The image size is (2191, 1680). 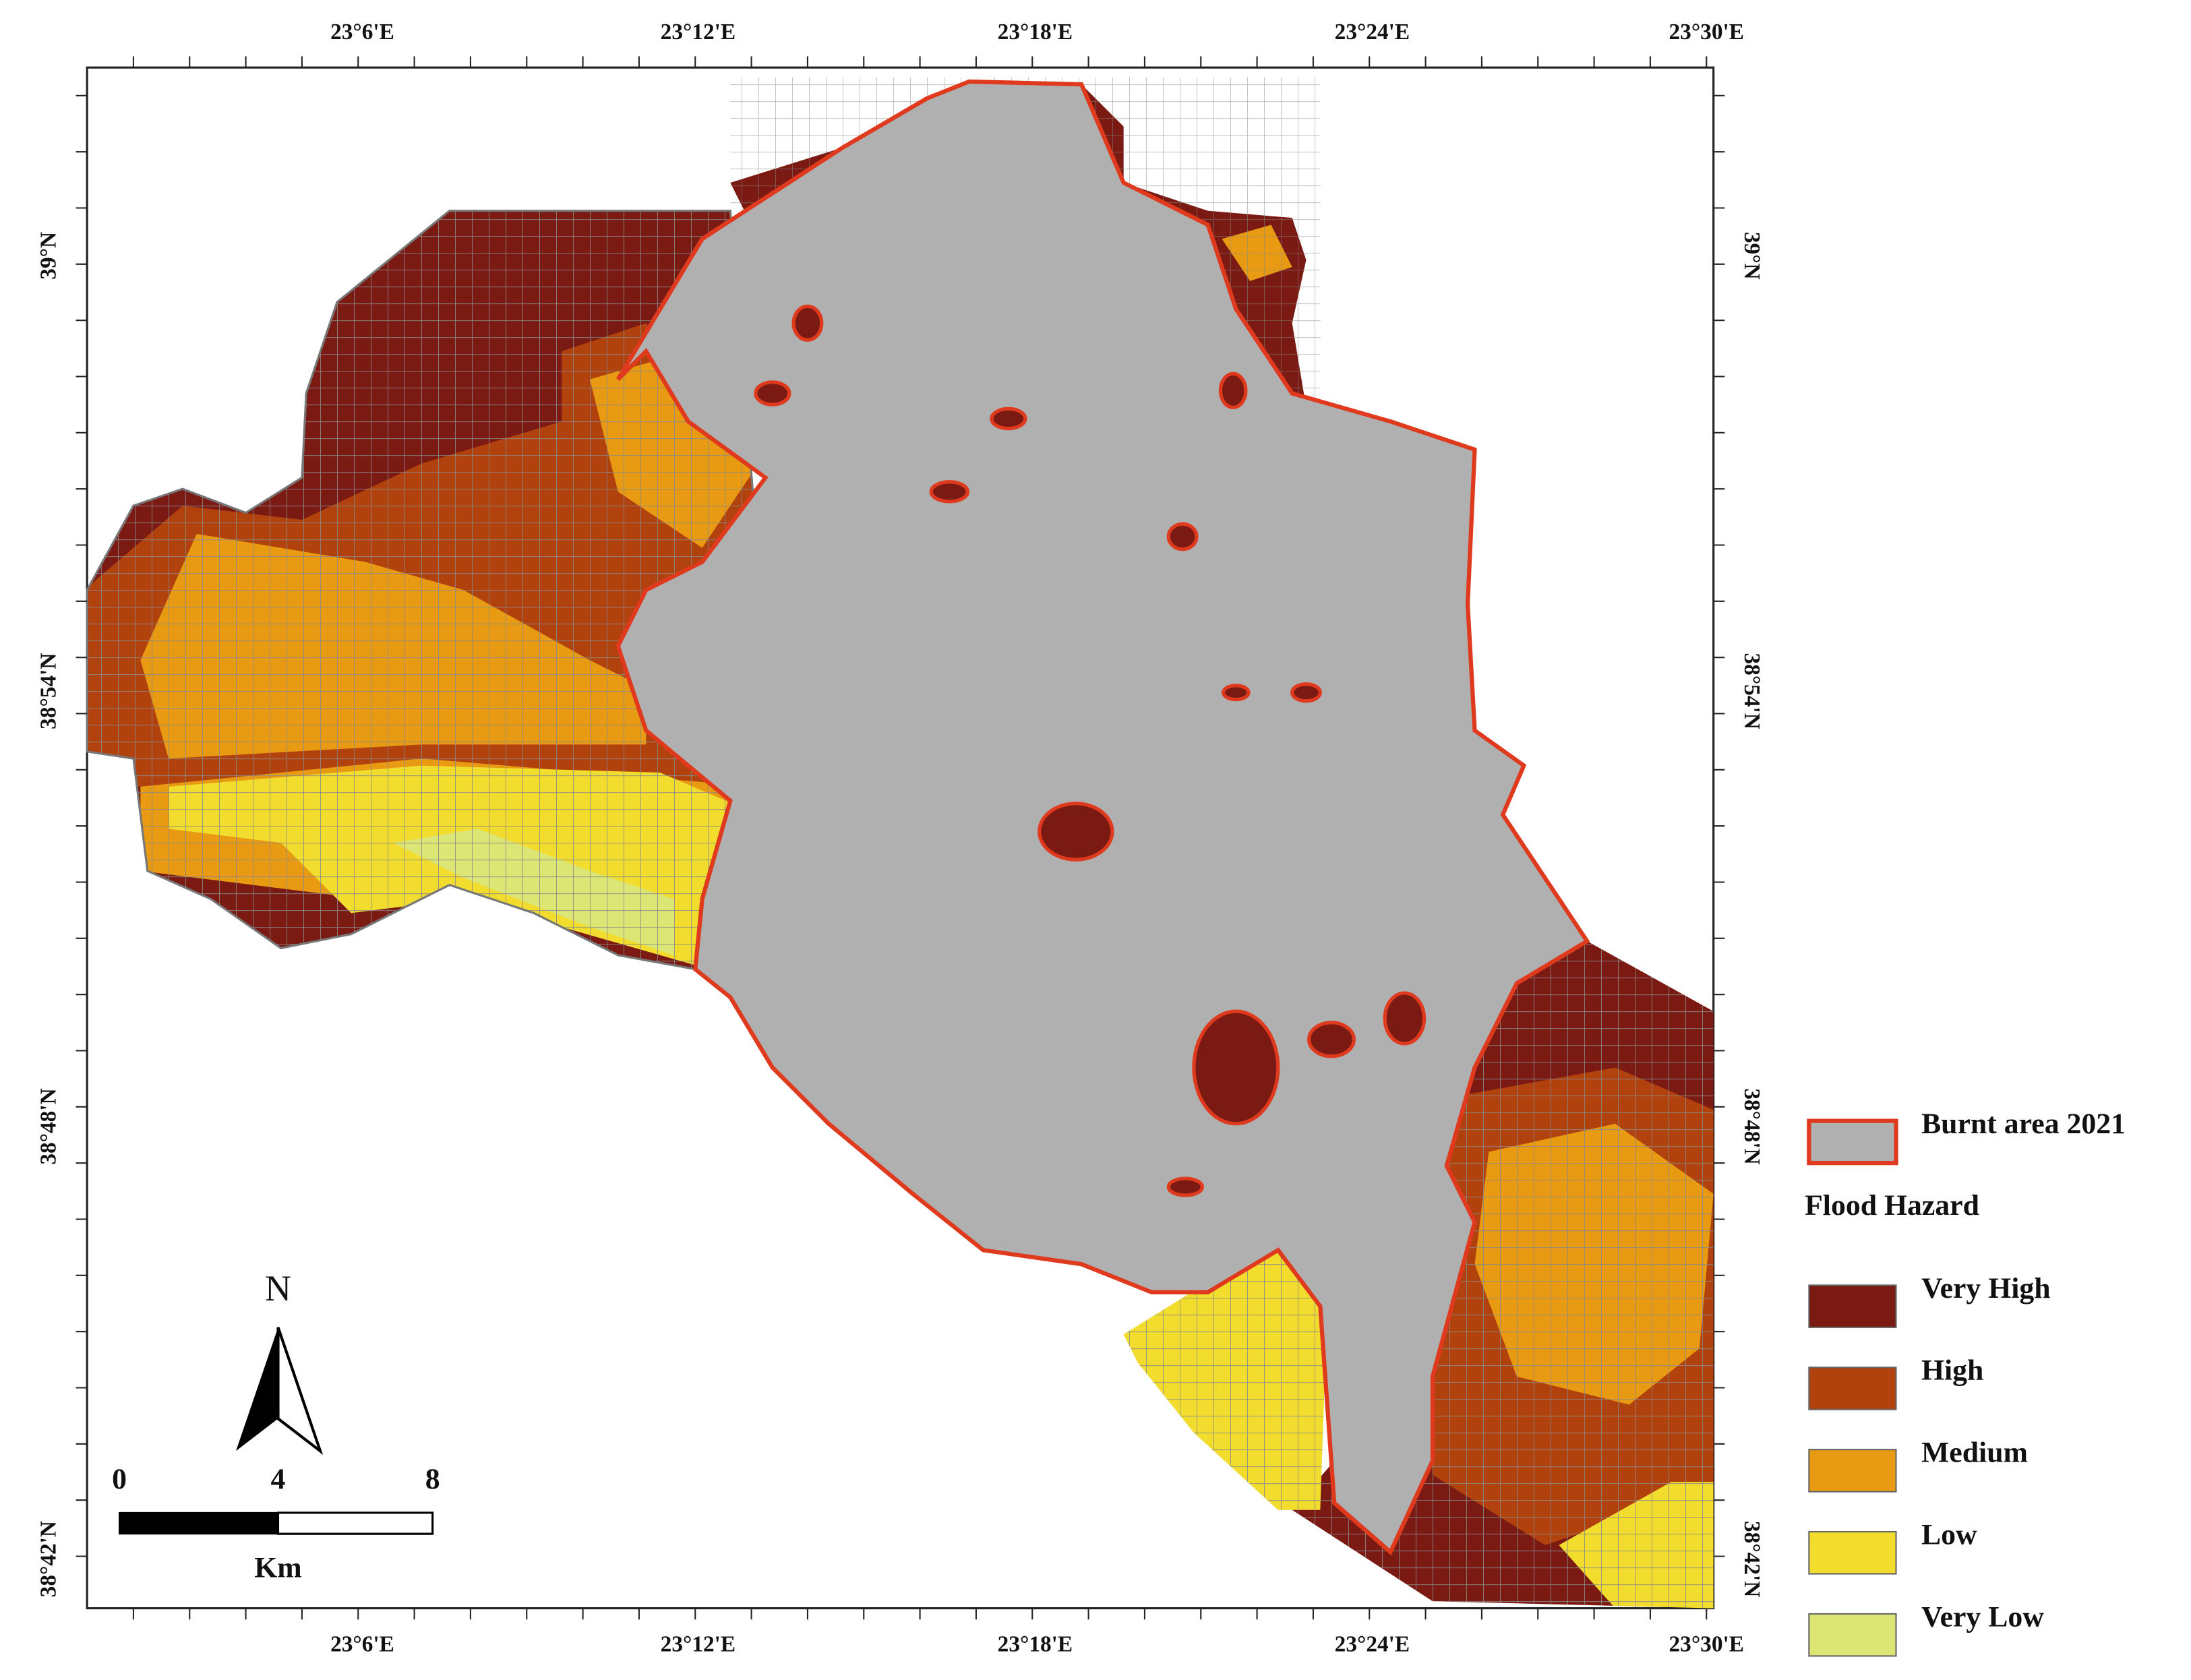 What do you see at coordinates (1892, 1205) in the screenshot?
I see `legend-title: Flood Hazard` at bounding box center [1892, 1205].